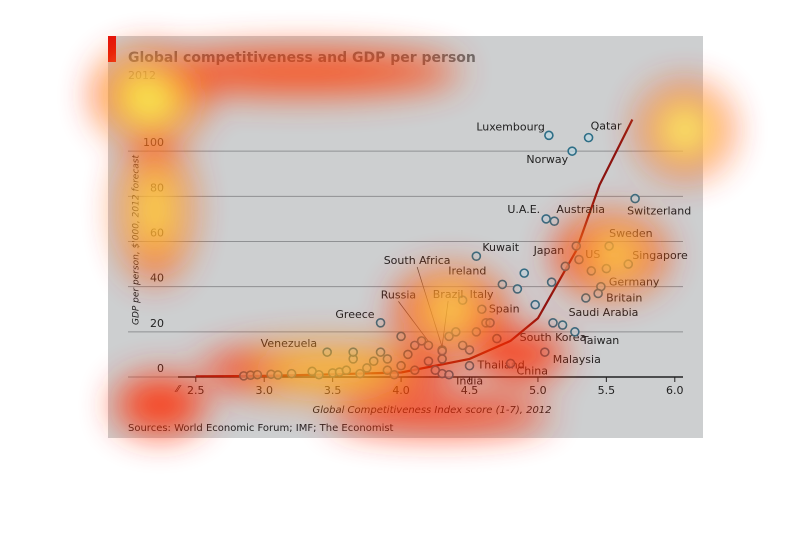 The height and width of the screenshot is (534, 810). What do you see at coordinates (157, 323) in the screenshot?
I see `y-tick-label: 20` at bounding box center [157, 323].